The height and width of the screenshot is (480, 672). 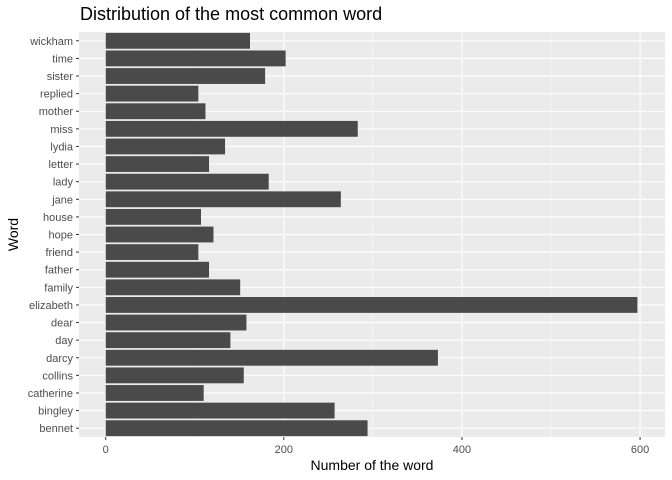 What do you see at coordinates (177, 40) in the screenshot?
I see `bar-wickham` at bounding box center [177, 40].